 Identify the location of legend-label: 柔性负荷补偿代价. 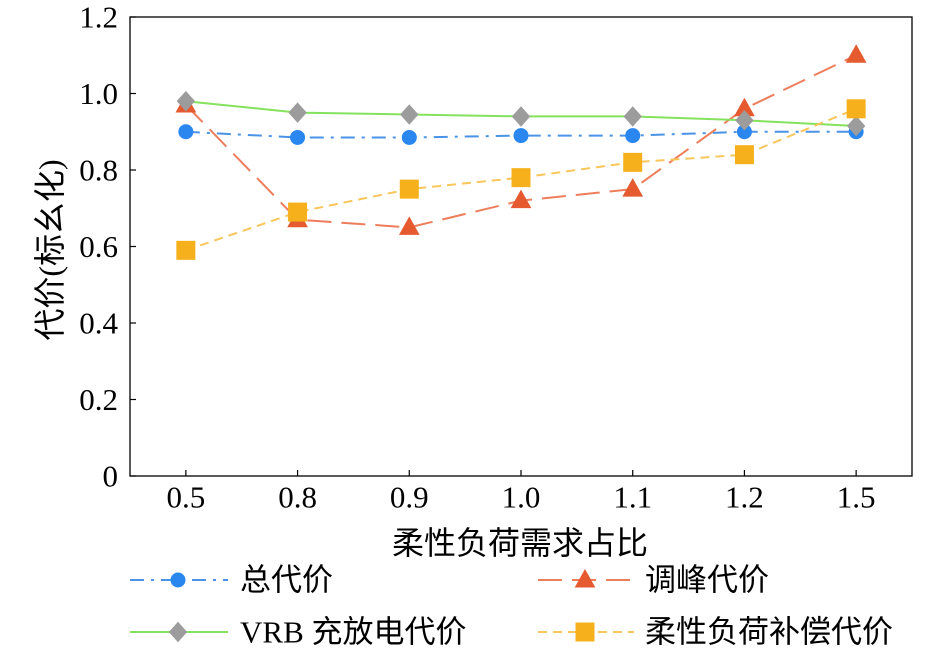
(769, 632).